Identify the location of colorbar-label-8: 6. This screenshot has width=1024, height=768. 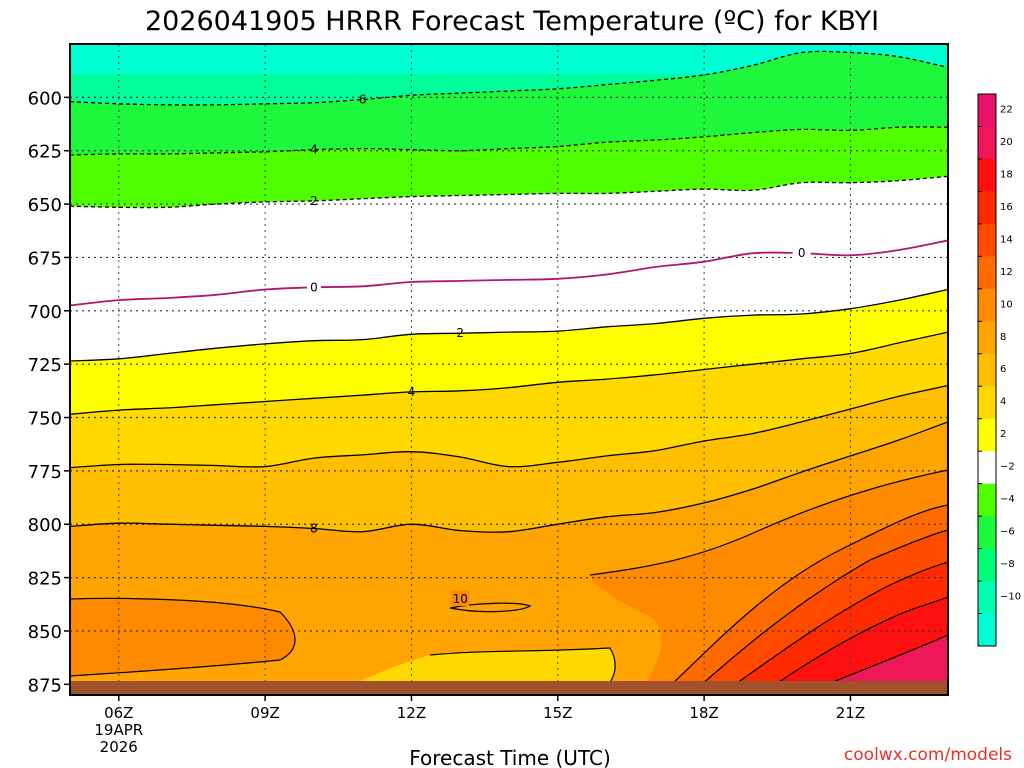
(1003, 369).